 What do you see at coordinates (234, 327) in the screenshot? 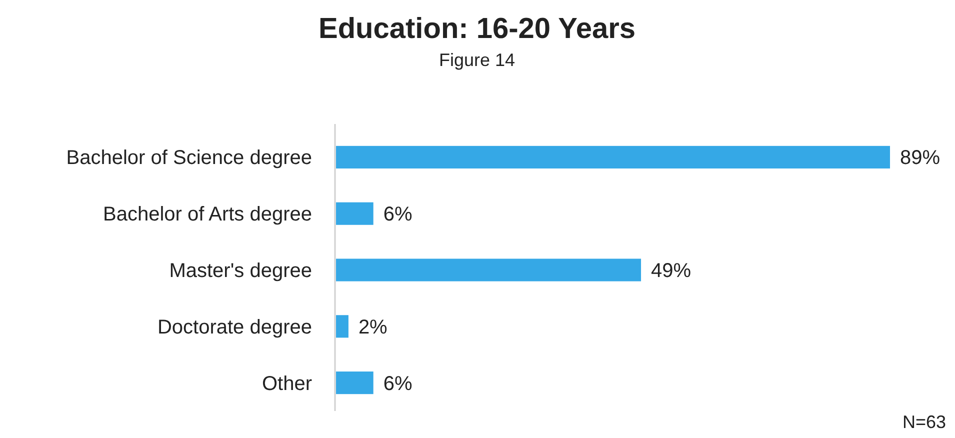
I see `y-tick-label: Doctorate degree` at bounding box center [234, 327].